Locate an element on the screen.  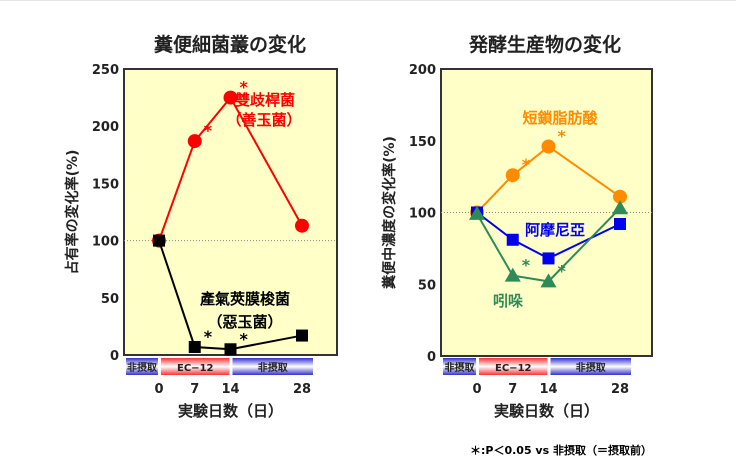
y-tick-label: 250 is located at coordinates (105, 70).